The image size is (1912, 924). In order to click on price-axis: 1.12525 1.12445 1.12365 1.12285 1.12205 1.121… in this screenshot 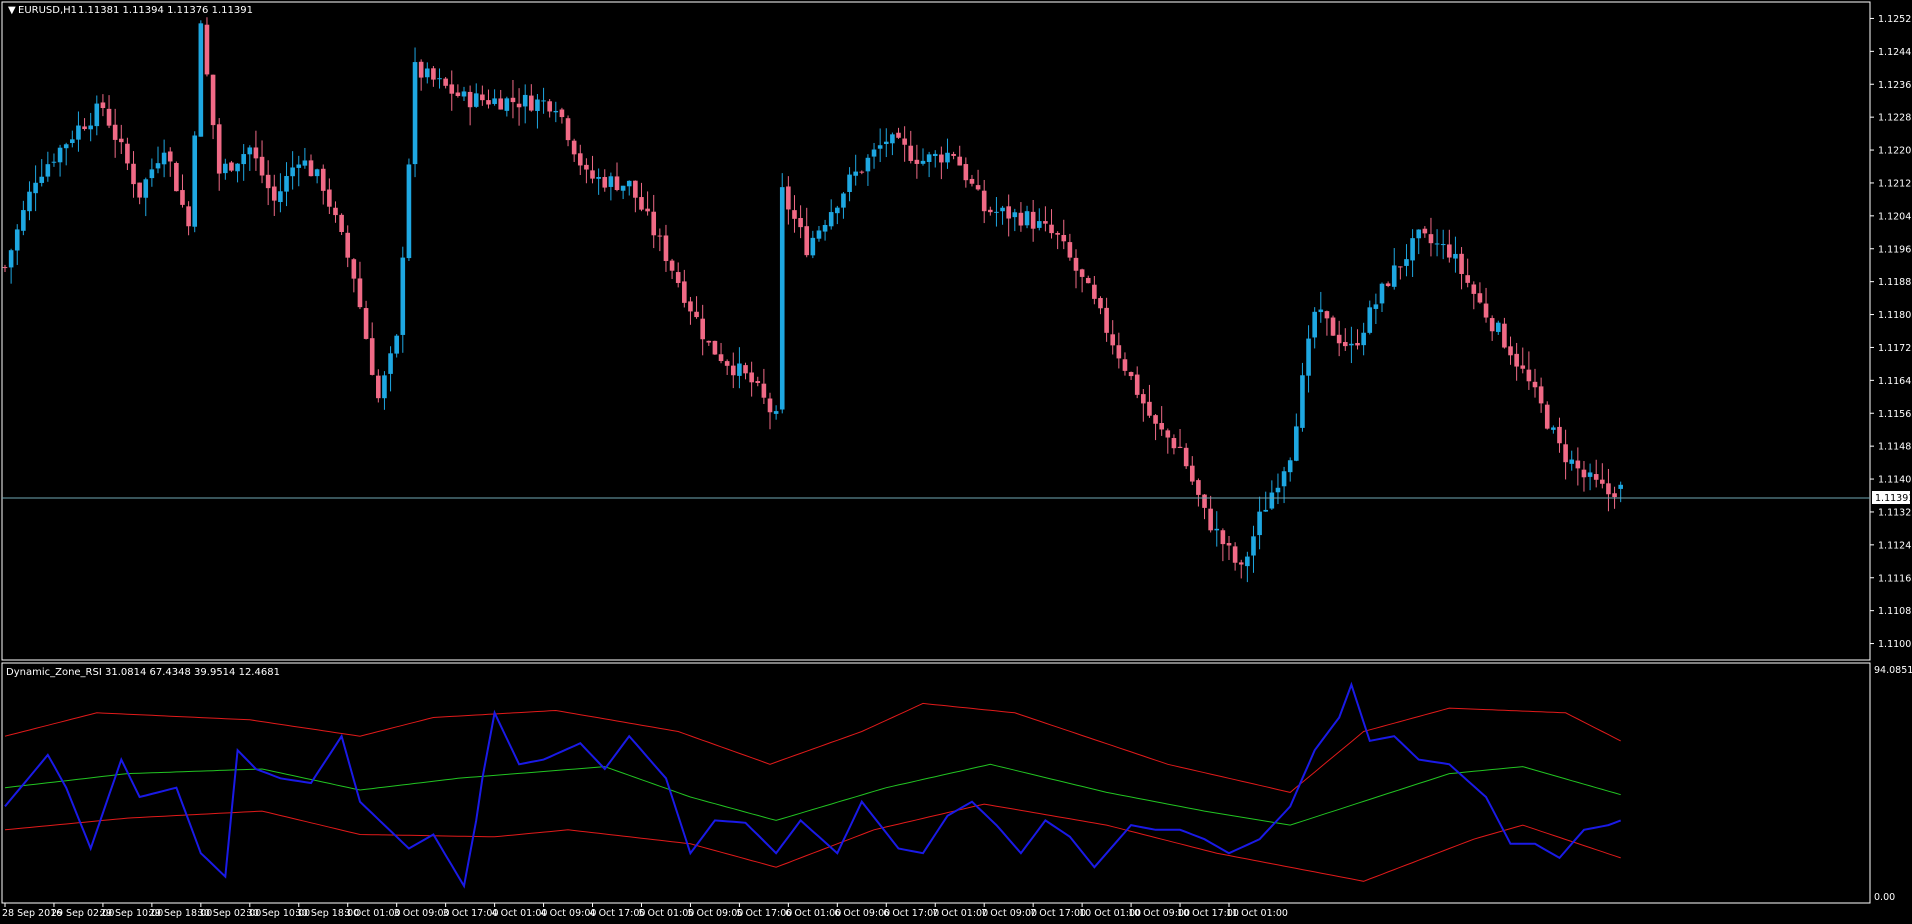, I will do `click(1891, 458)`.